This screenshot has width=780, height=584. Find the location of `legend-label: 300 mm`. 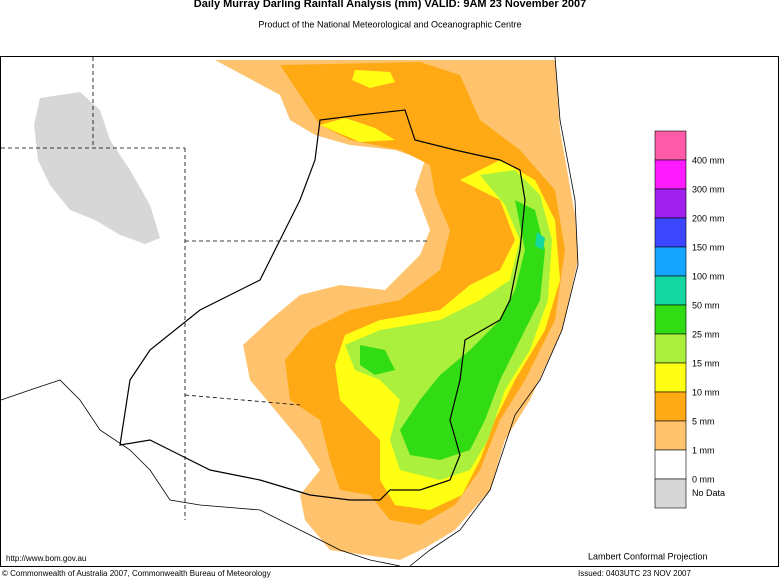

legend-label: 300 mm is located at coordinates (708, 189).